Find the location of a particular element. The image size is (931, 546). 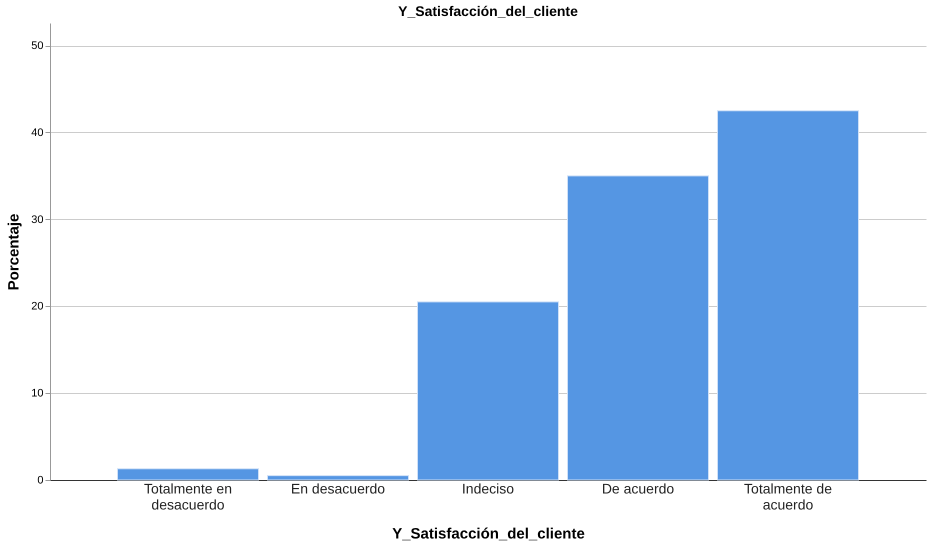

y-tick-label: 30 is located at coordinates (37, 220).